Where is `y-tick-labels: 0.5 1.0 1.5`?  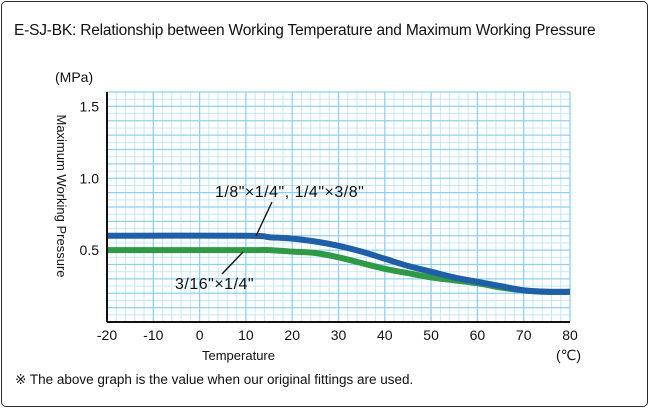
y-tick-labels: 0.5 1.0 1.5 is located at coordinates (90, 178).